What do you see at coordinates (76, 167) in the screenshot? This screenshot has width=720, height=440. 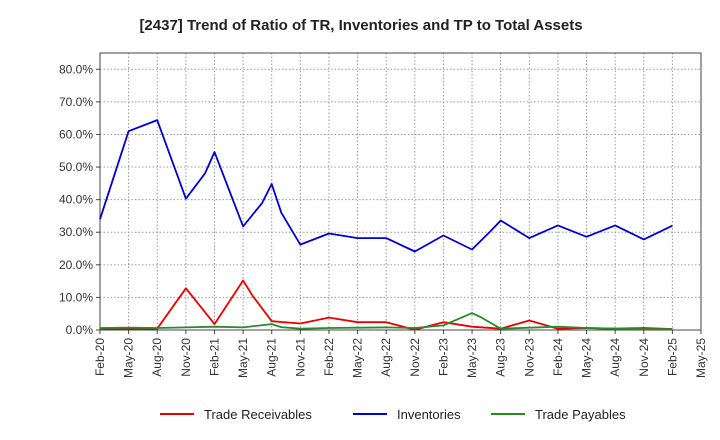 I see `y-tick-label: 50.0%` at bounding box center [76, 167].